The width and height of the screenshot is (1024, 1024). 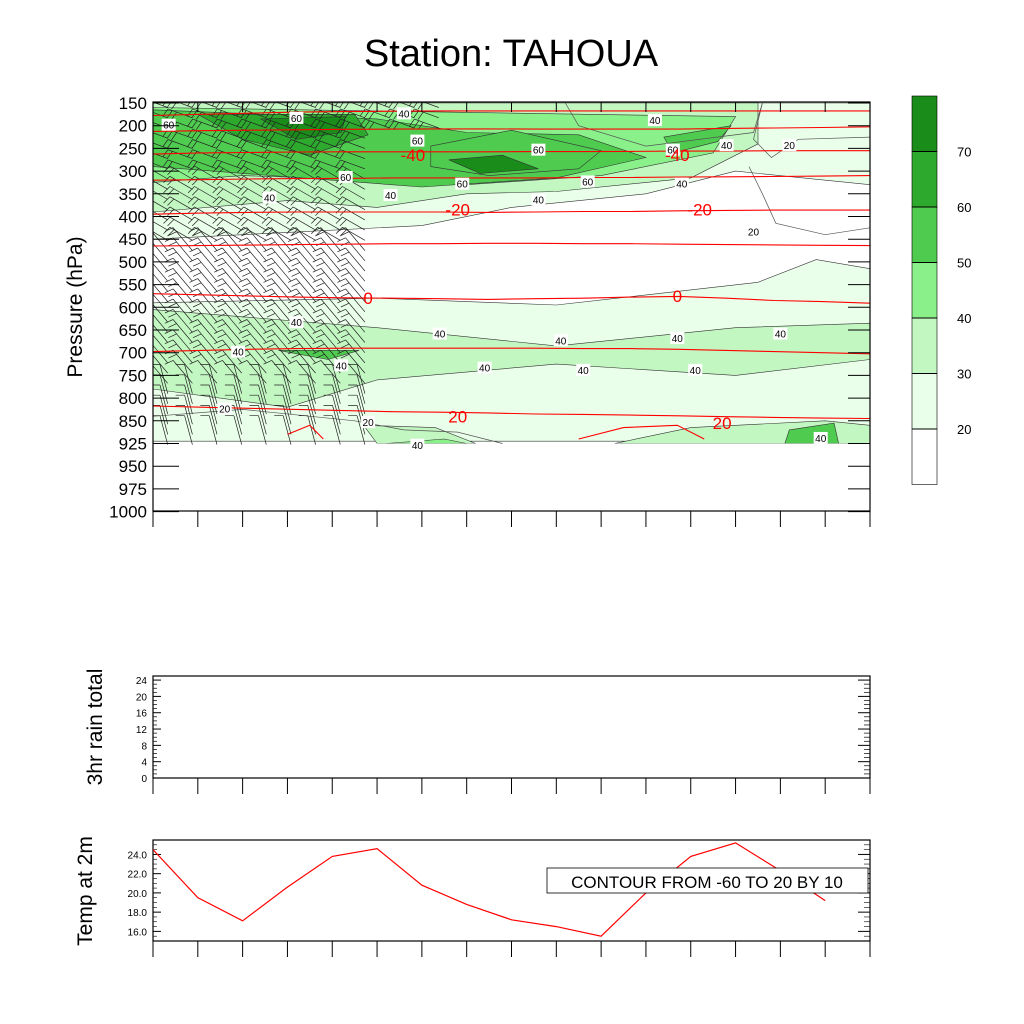 I want to click on rain-axis-ticks: 0 4 8 12 16 20 24, so click(x=503, y=730).